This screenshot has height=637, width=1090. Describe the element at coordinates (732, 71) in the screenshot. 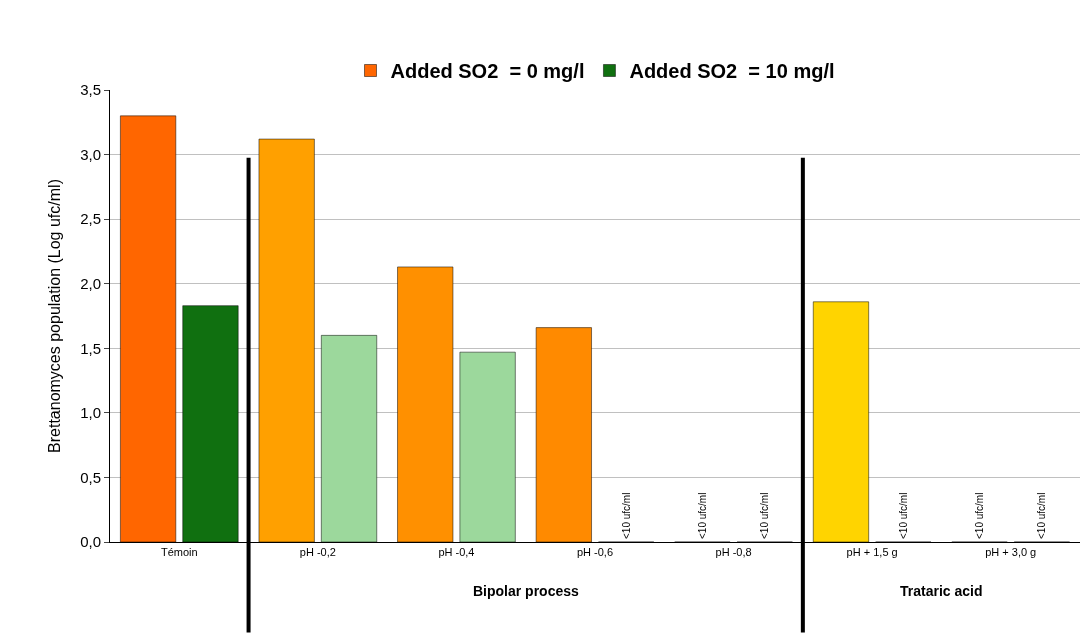

I see `legend-label: Added SO2 = 10 mg/l` at that location.